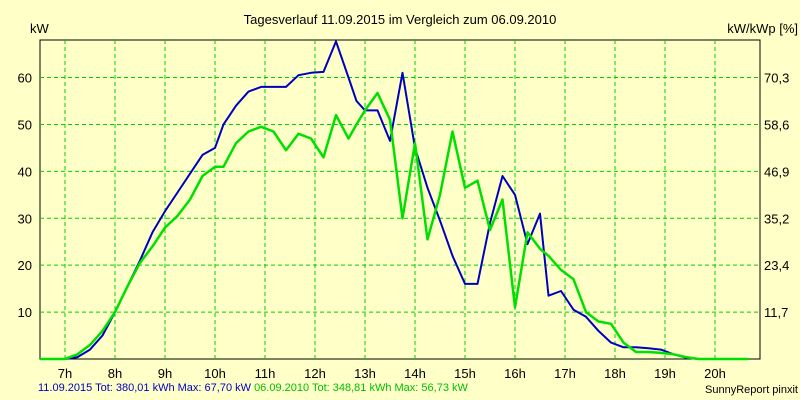 The height and width of the screenshot is (400, 800). Describe the element at coordinates (565, 373) in the screenshot. I see `x-tick-label: 17h` at that location.